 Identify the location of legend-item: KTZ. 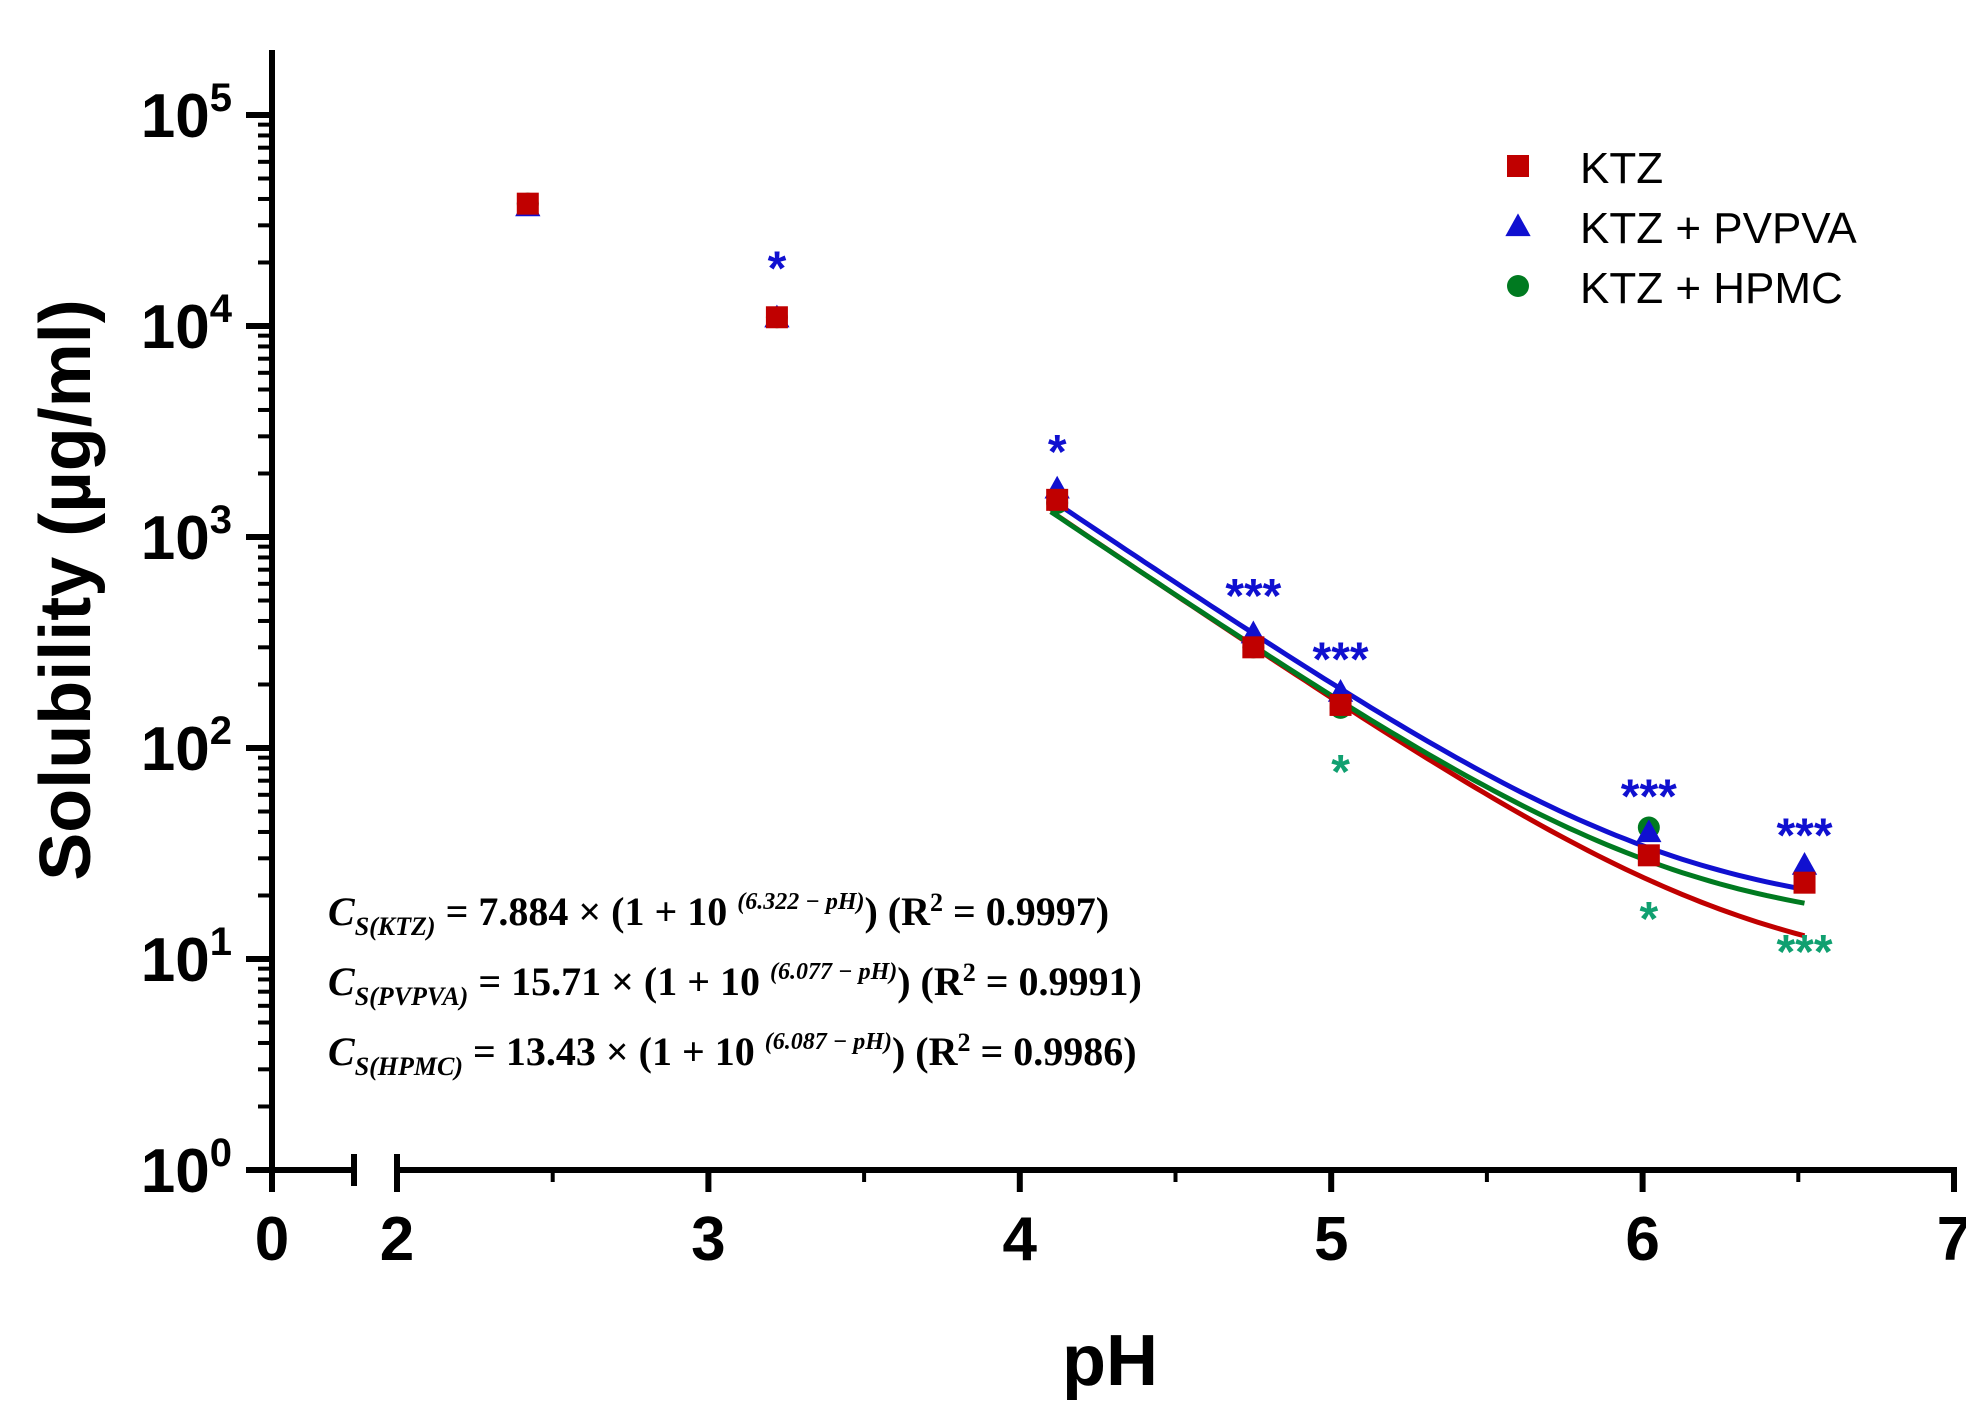
(1585, 168).